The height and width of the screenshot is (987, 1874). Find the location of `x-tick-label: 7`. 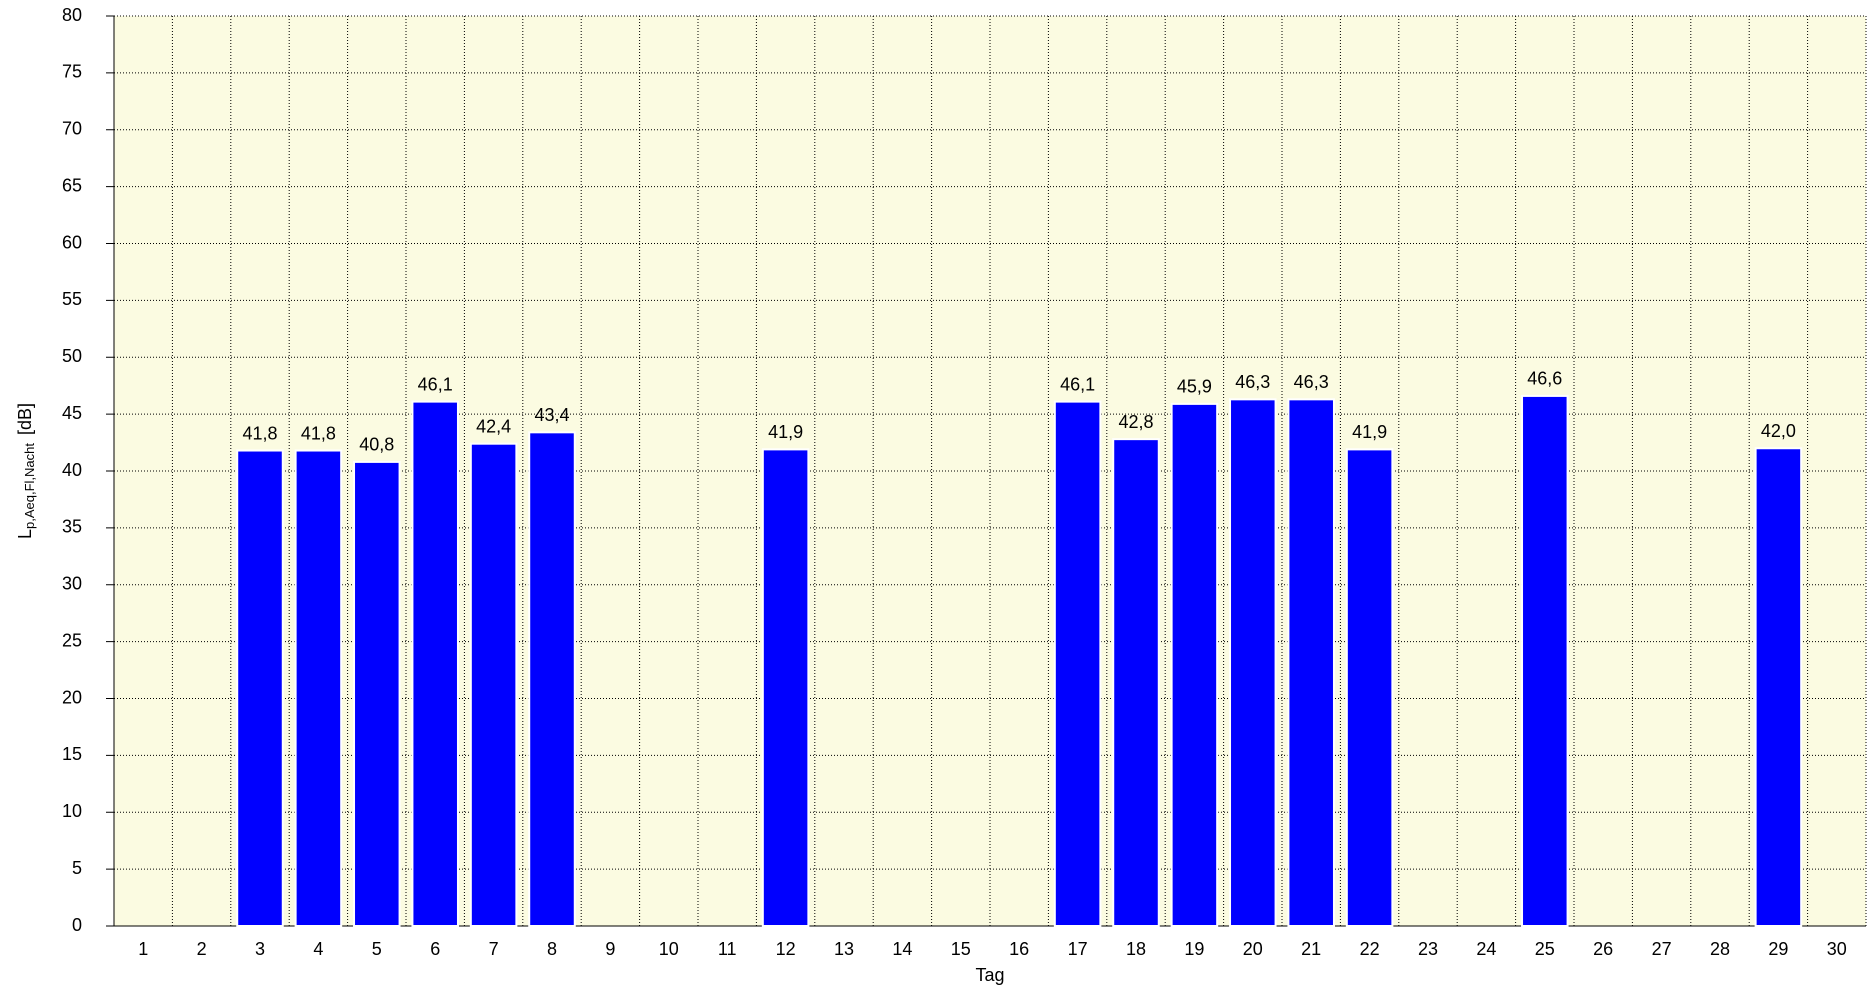

x-tick-label: 7 is located at coordinates (494, 949).